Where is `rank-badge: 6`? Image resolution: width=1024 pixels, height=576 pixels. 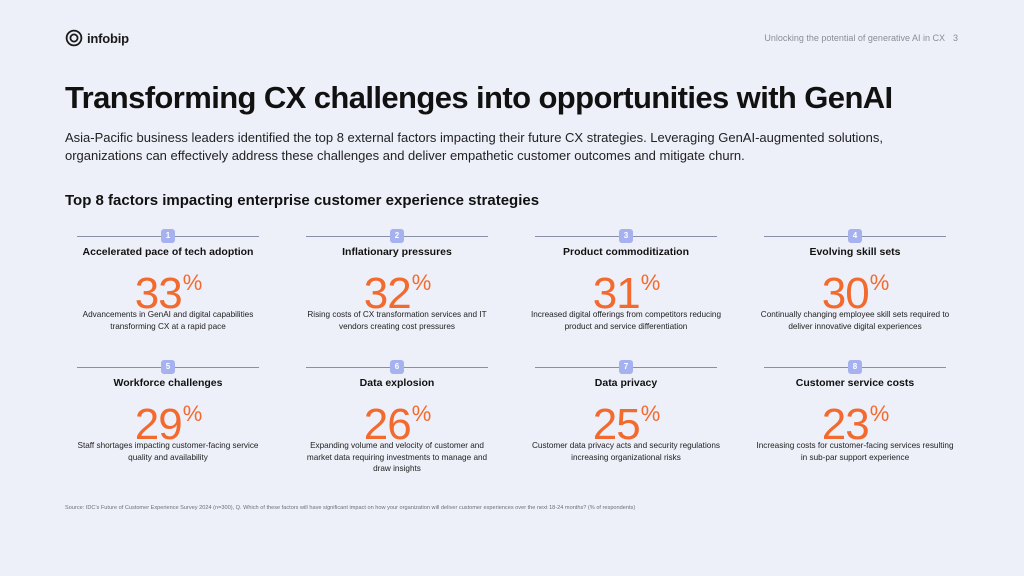
rank-badge: 6 is located at coordinates (397, 367).